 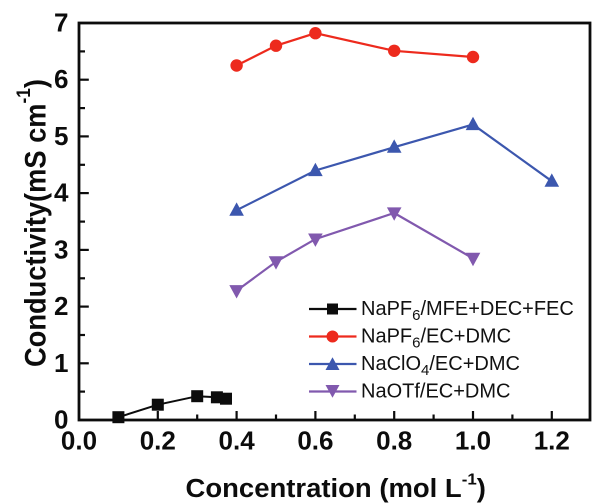 I want to click on svg-text: 7, so click(x=61, y=23).